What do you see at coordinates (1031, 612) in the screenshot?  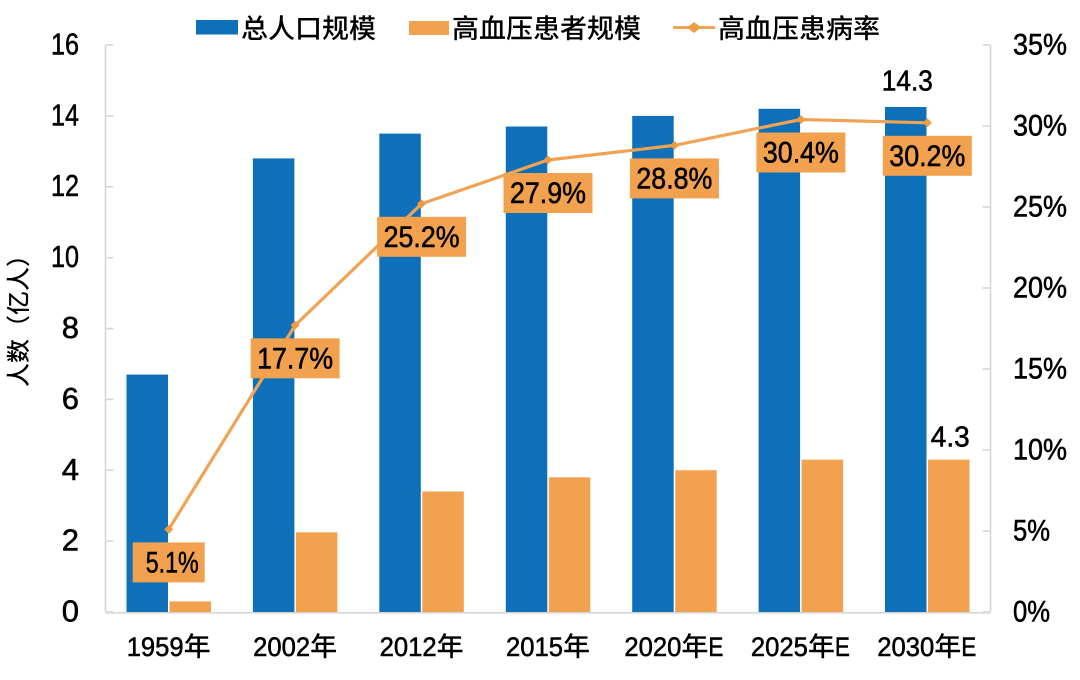 I see `svg-text: 0%` at bounding box center [1031, 612].